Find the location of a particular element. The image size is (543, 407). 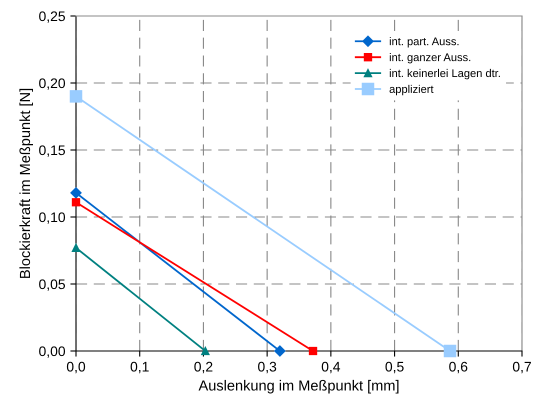

y-tick-label: 0,10 is located at coordinates (52, 218).